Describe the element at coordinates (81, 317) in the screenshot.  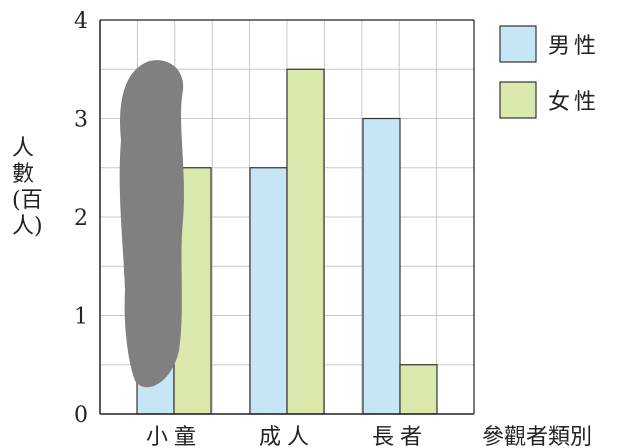
I see `y-tick-label: 1` at that location.